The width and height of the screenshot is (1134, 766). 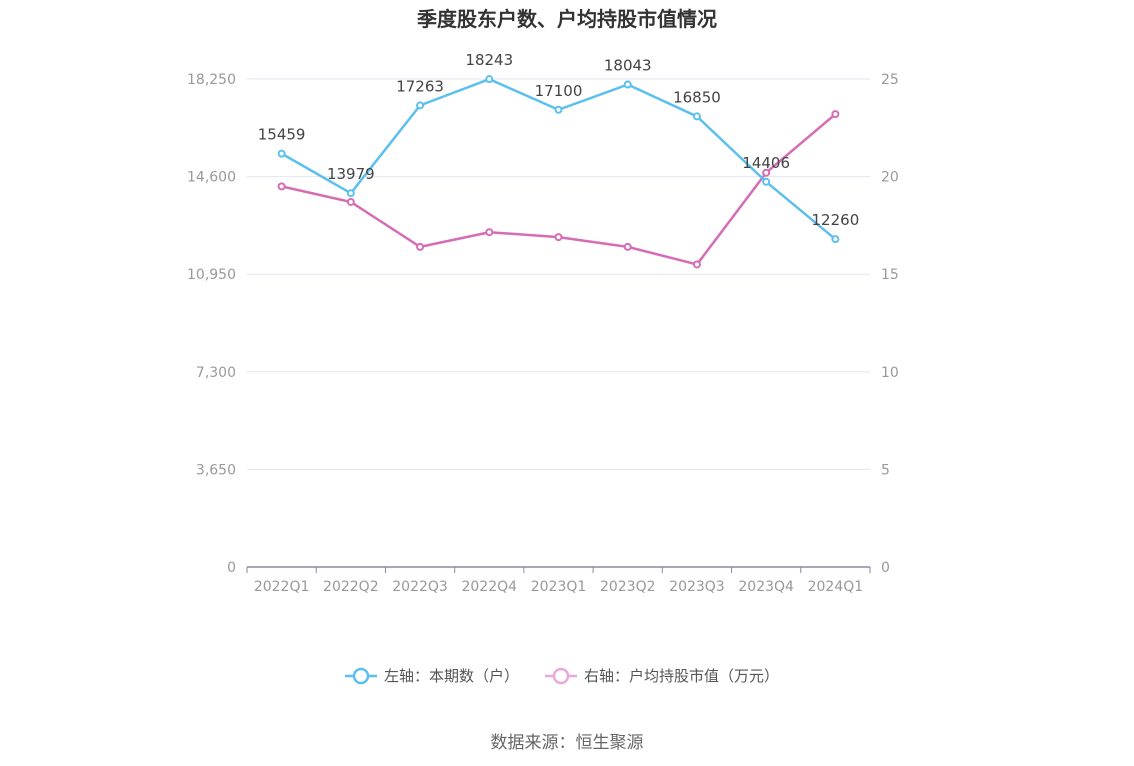 I want to click on data-label: 13979, so click(x=351, y=174).